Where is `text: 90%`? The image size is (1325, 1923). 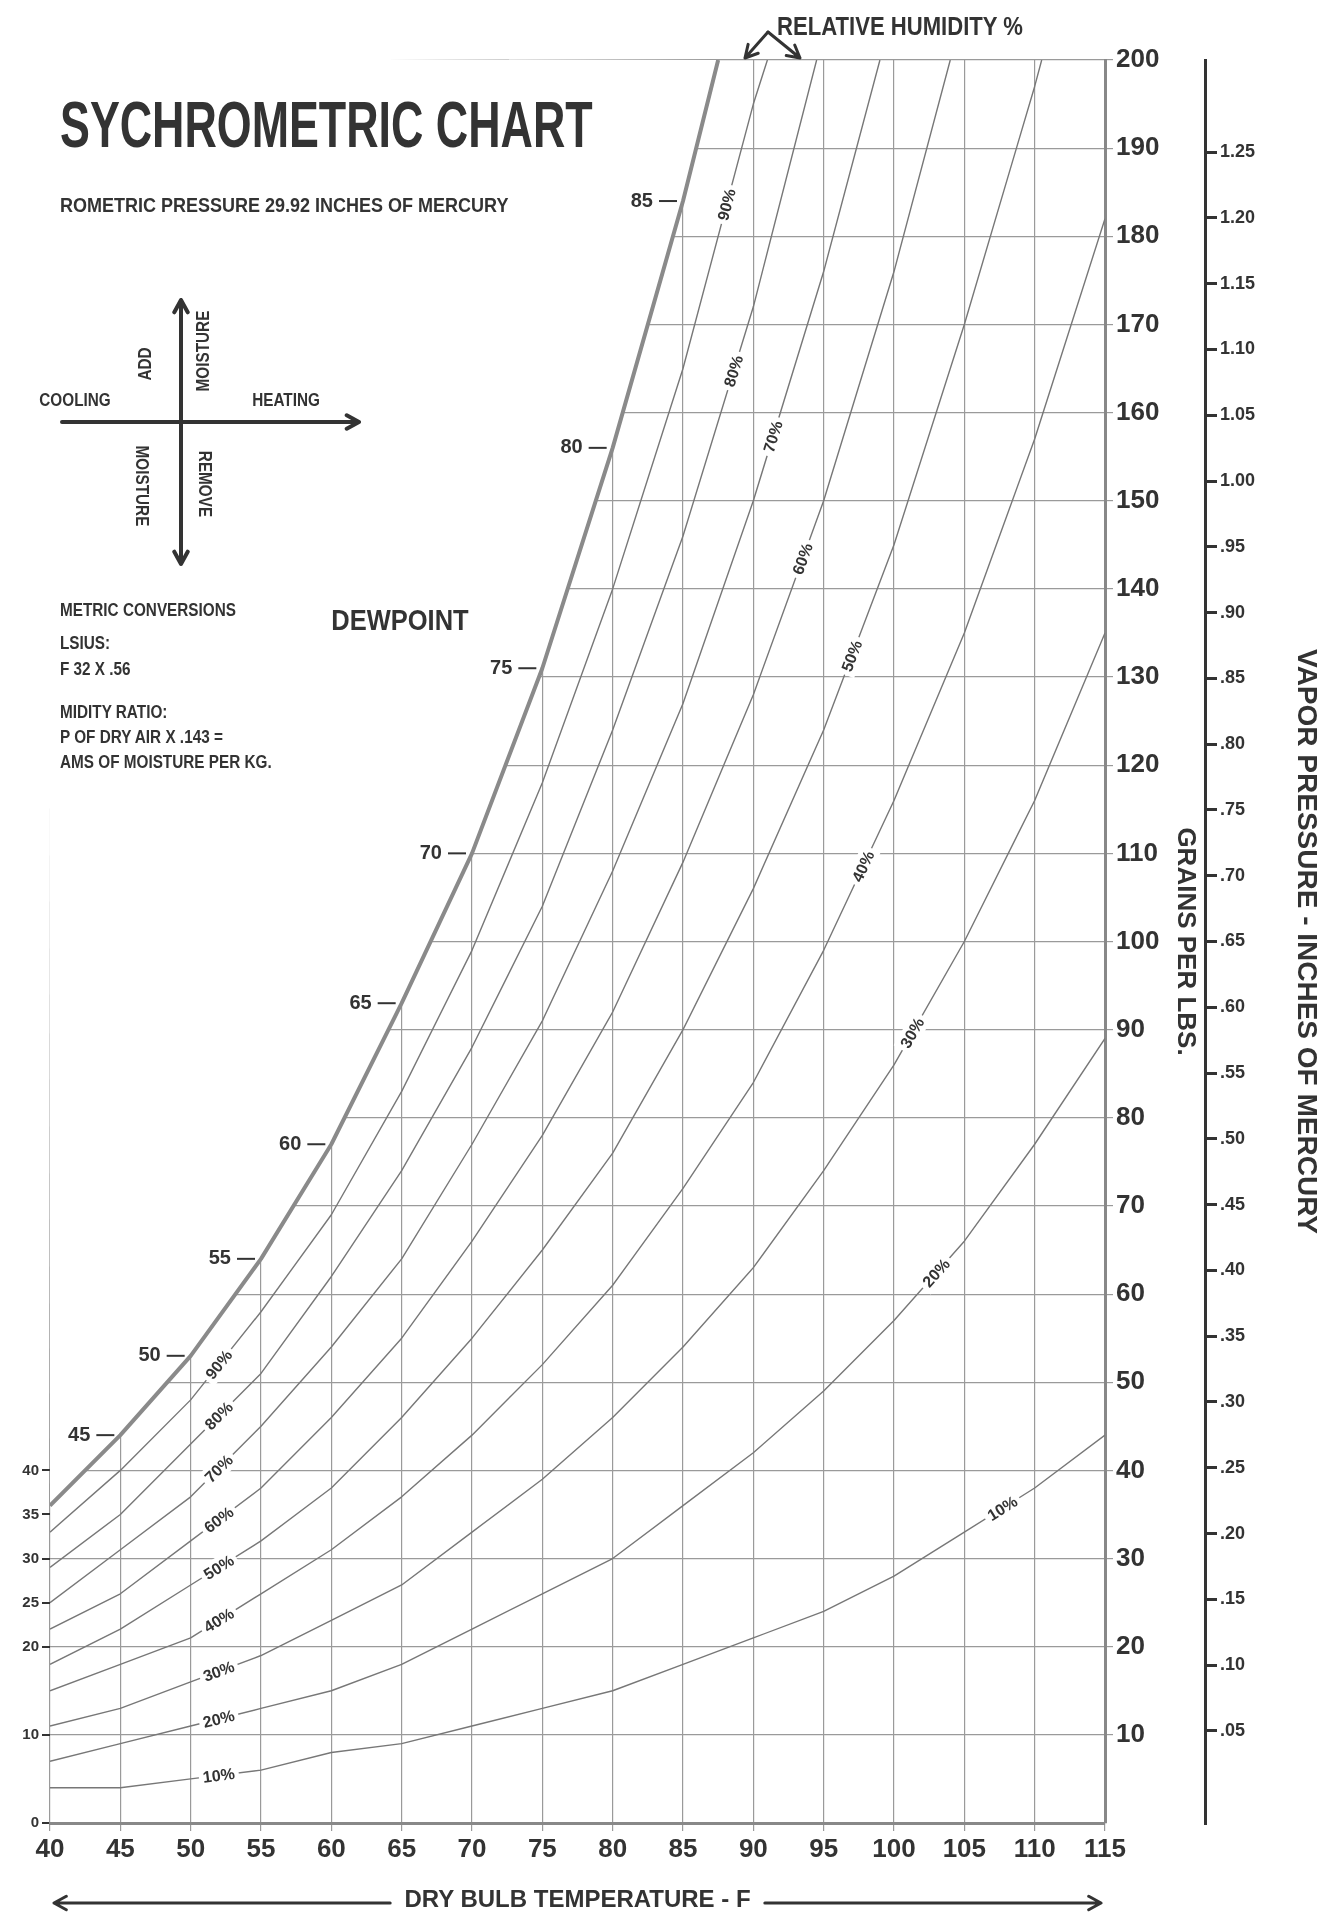
text: 90% is located at coordinates (726, 204).